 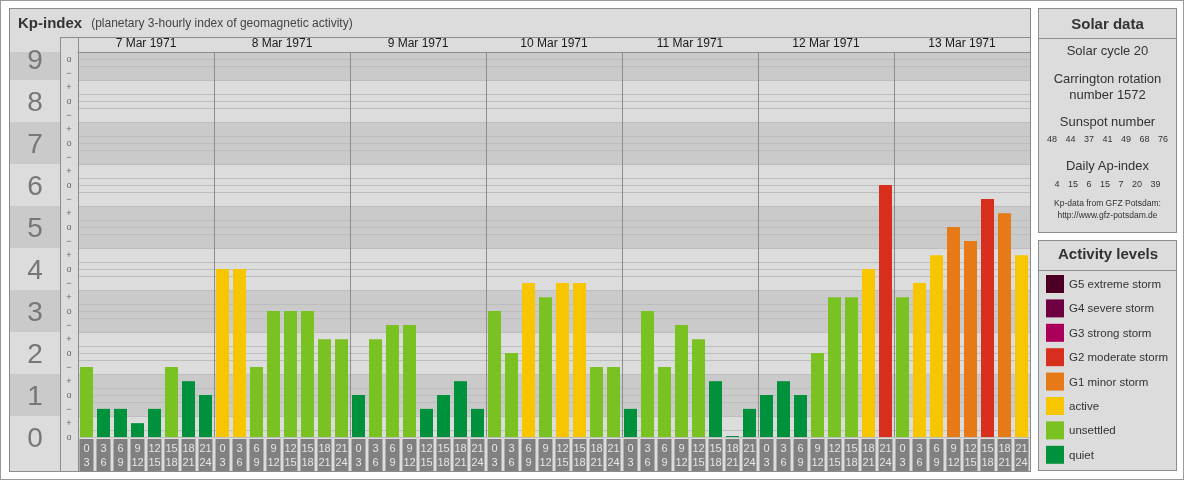 What do you see at coordinates (826, 43) in the screenshot?
I see `text: 12 Mar 1971` at bounding box center [826, 43].